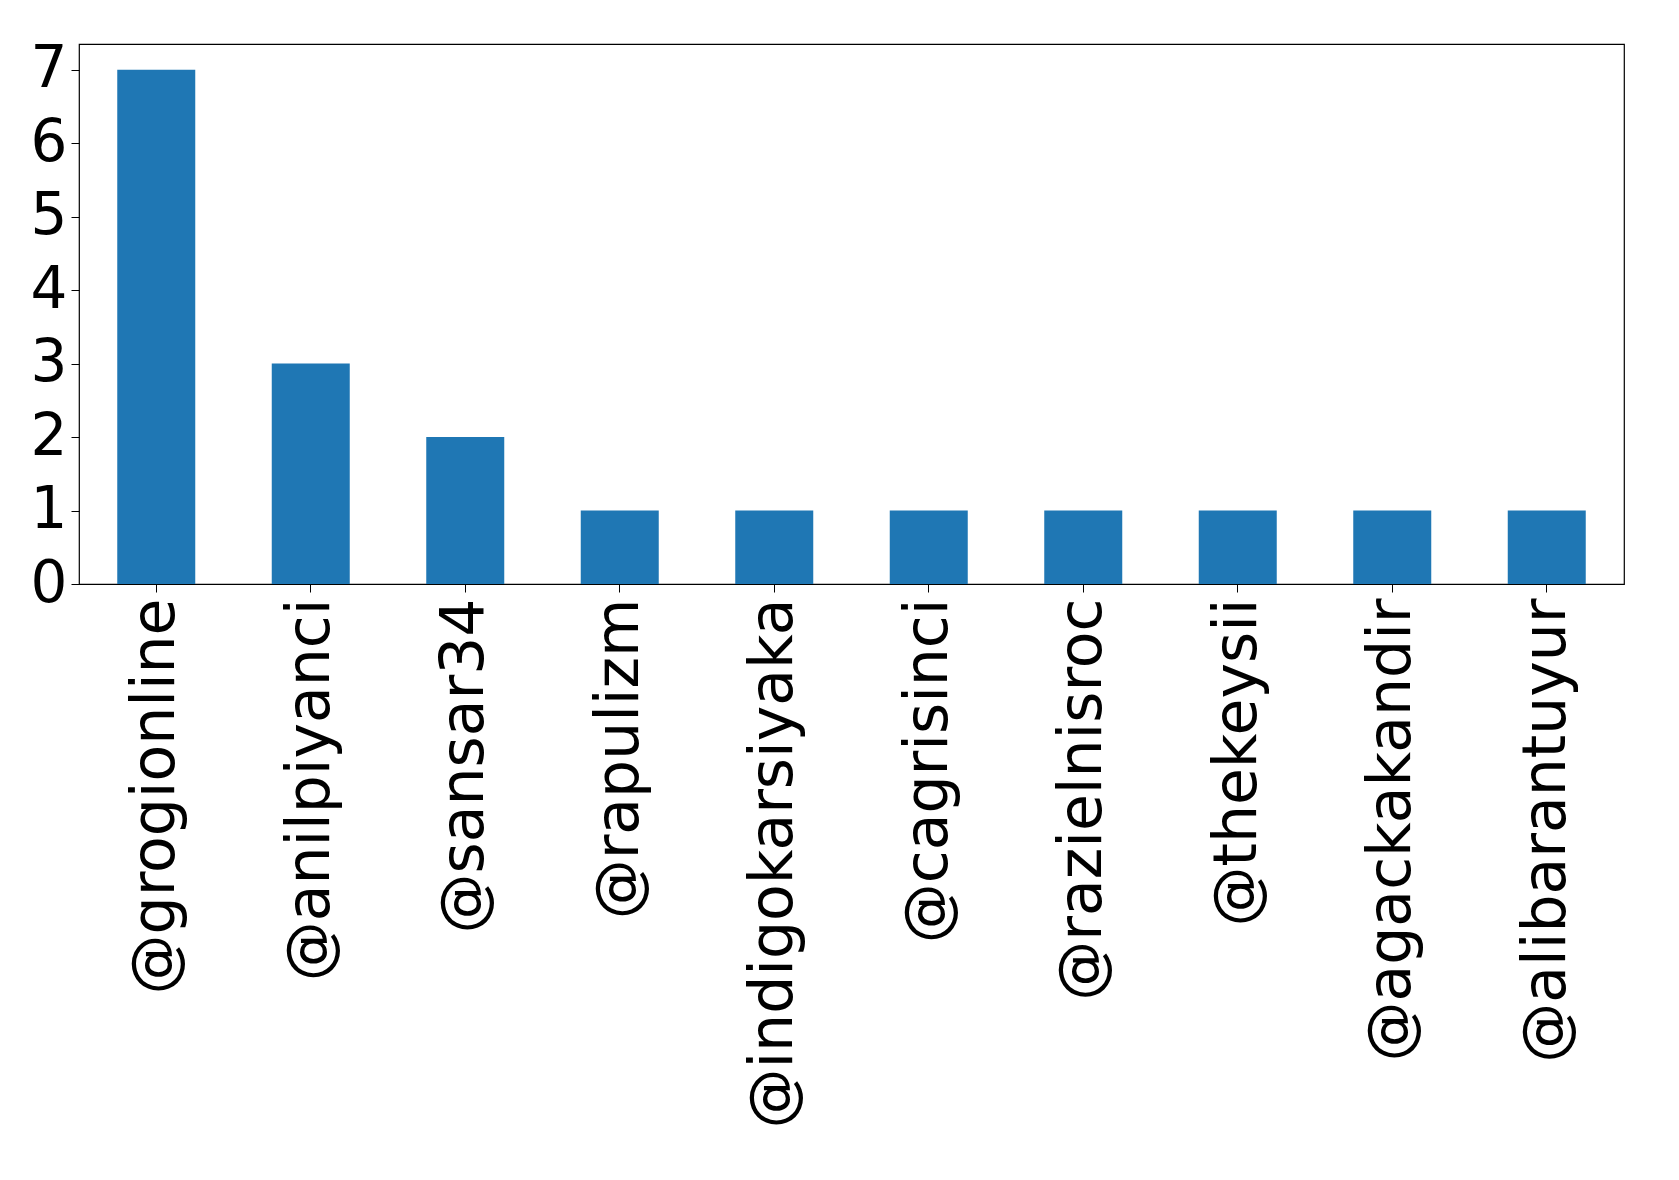 The image size is (1679, 1180). I want to click on x-tick-label: @alibarantuyur, so click(1543, 830).